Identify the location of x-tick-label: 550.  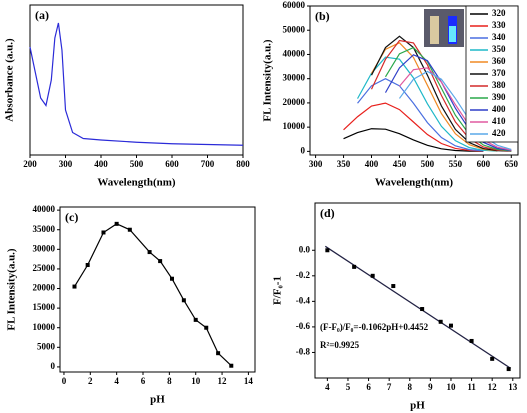
(456, 164).